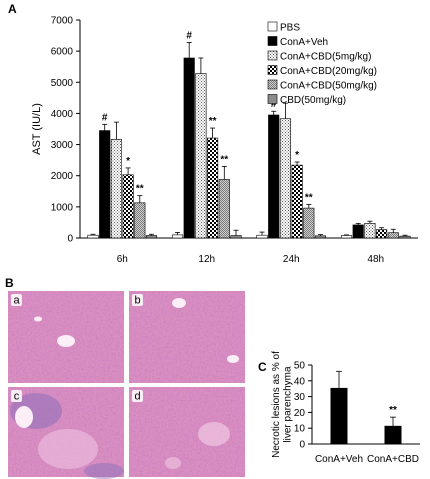 This screenshot has height=479, width=430. Describe the element at coordinates (300, 397) in the screenshot. I see `y-tick-label: 30` at that location.